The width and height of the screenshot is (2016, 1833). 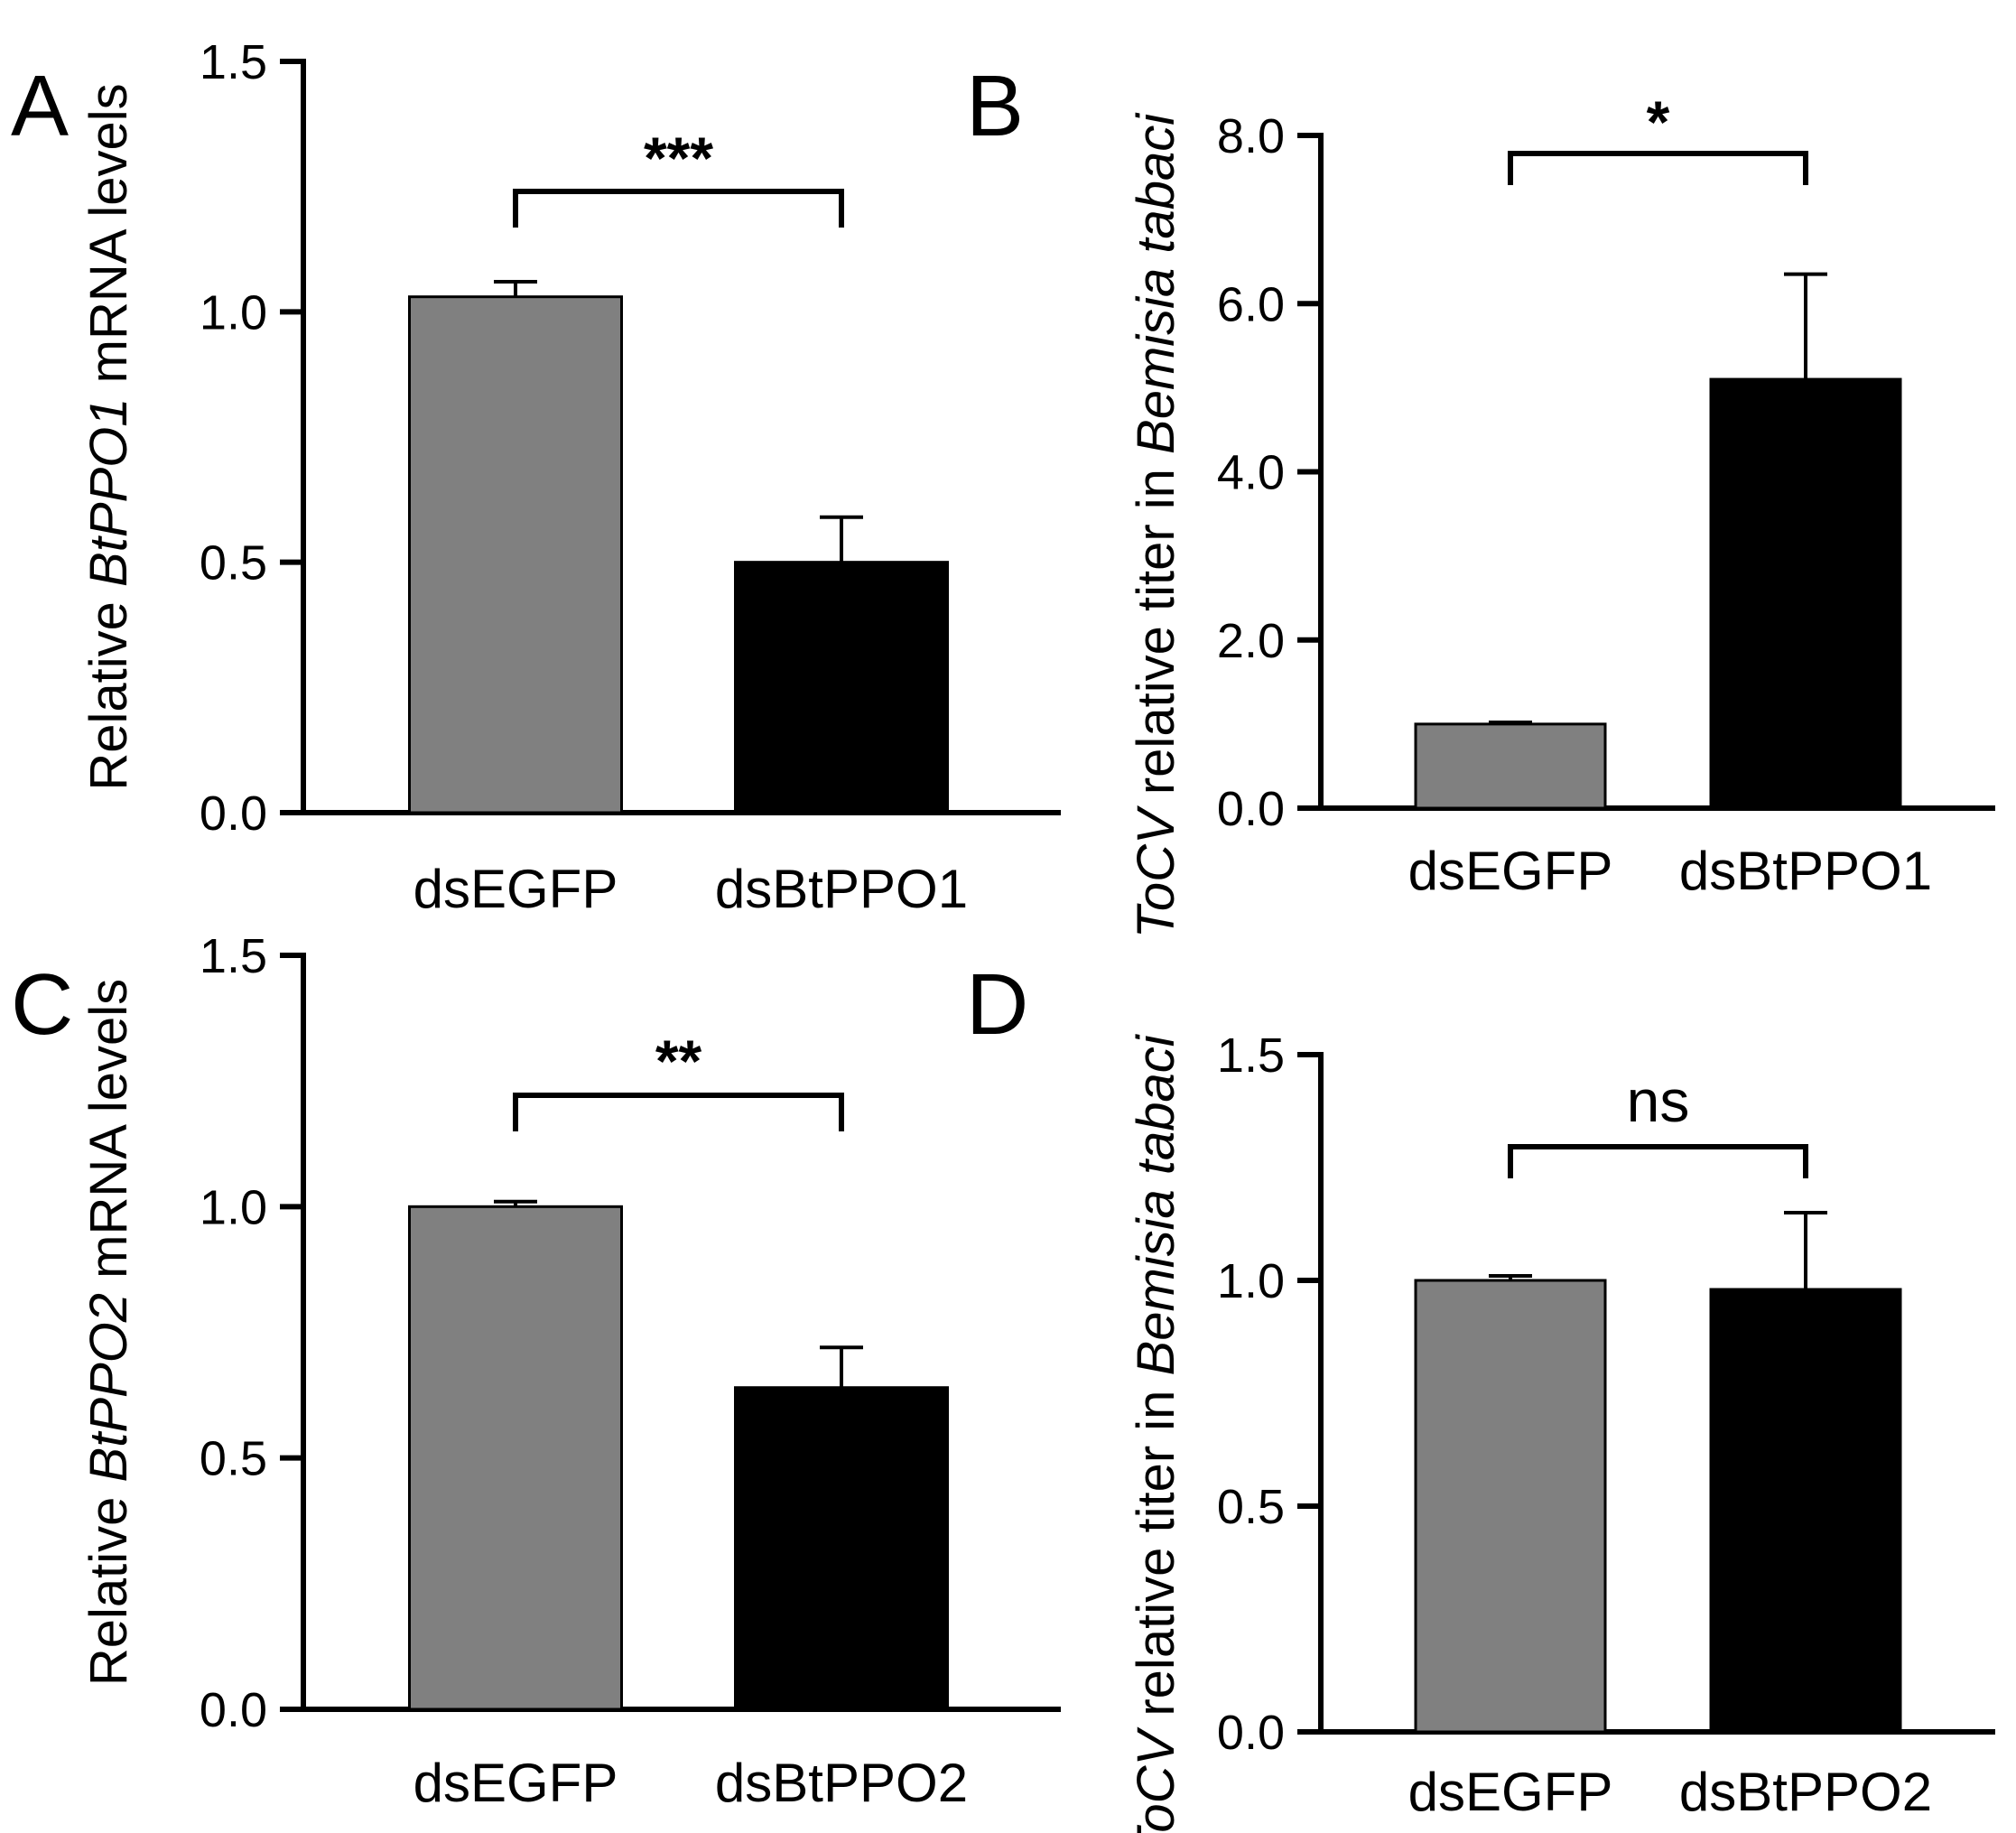 What do you see at coordinates (678, 158) in the screenshot?
I see `significance-label: ***` at bounding box center [678, 158].